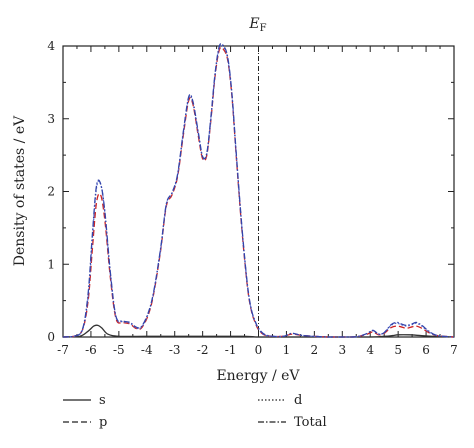 Image resolution: width=474 pixels, height=448 pixels. Describe the element at coordinates (454, 350) in the screenshot. I see `x-tick-label: 7` at that location.